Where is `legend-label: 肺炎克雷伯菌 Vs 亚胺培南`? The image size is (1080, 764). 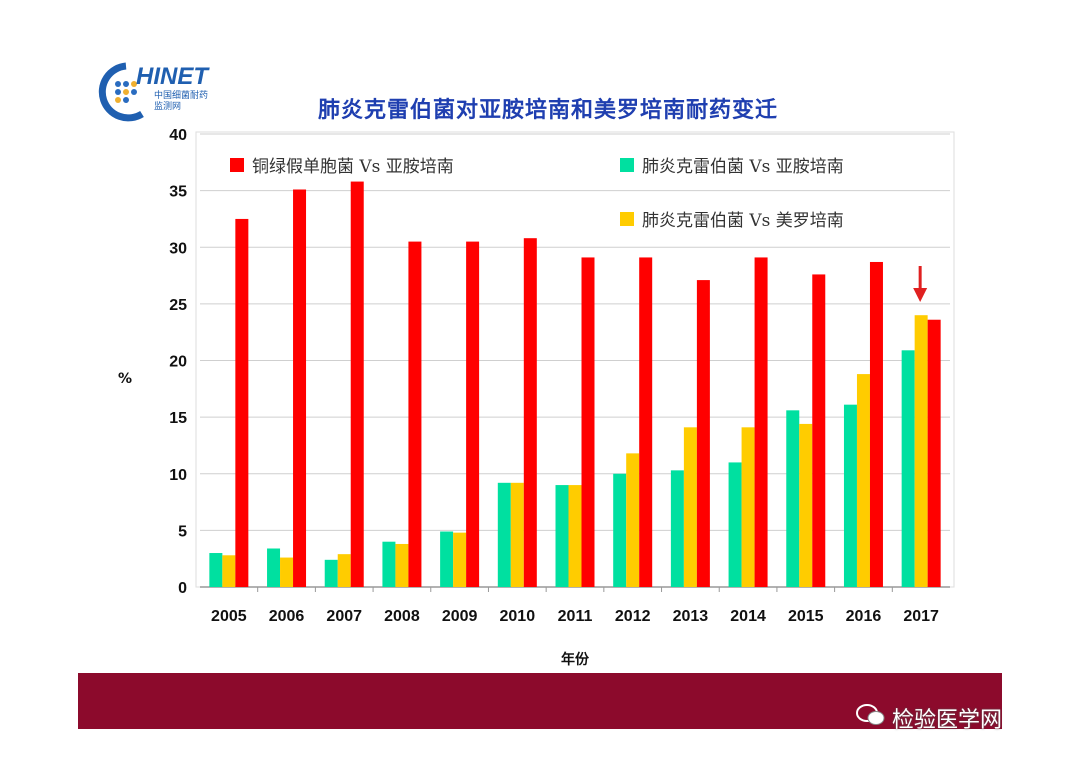 legend-label: 肺炎克雷伯菌 Vs 亚胺培南 is located at coordinates (743, 167).